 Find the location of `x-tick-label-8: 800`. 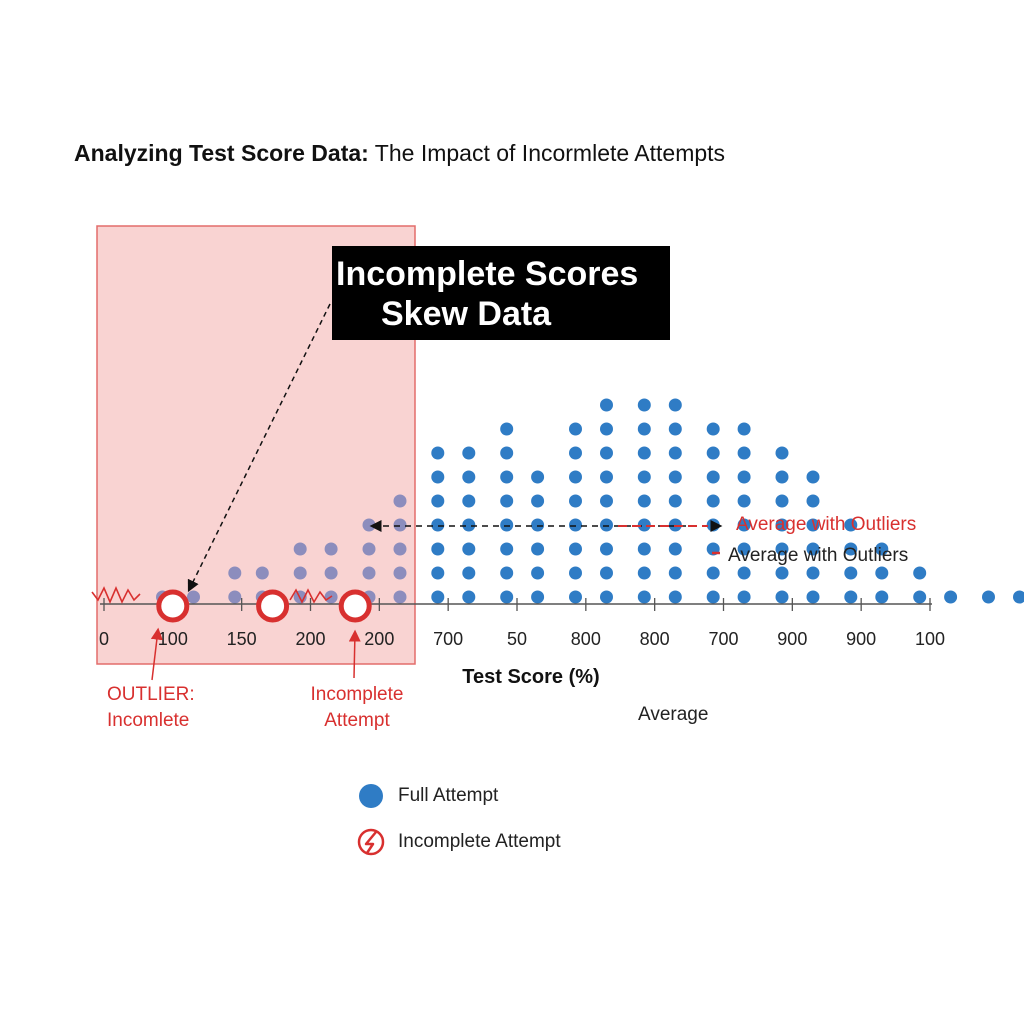

x-tick-label-8: 800 is located at coordinates (655, 639).